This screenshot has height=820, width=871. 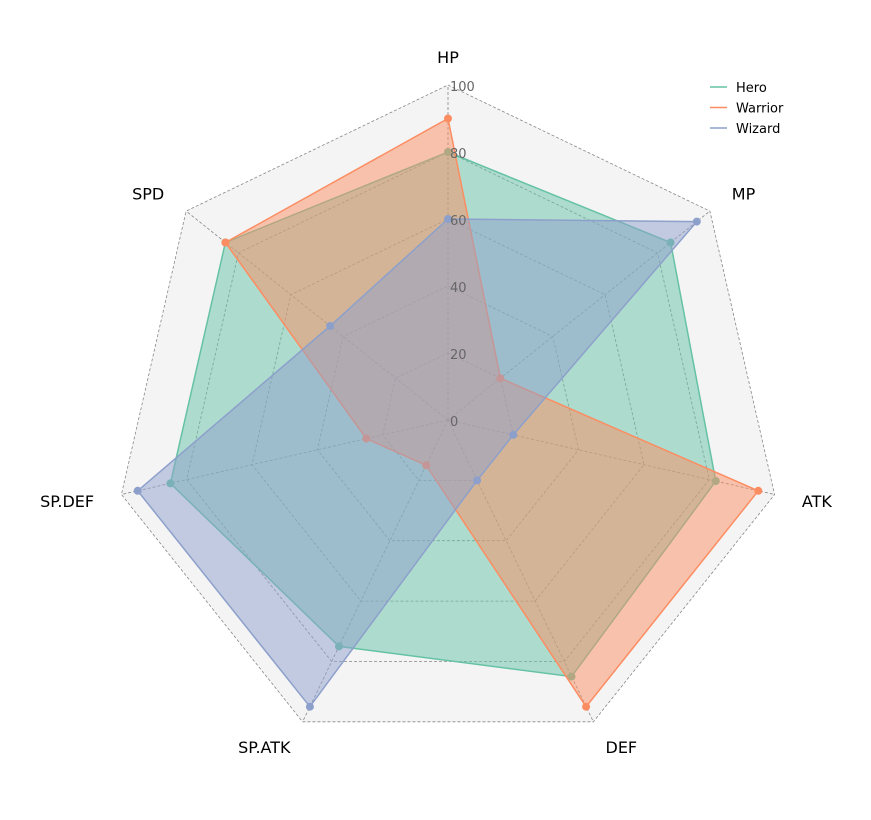 I want to click on legend: Hero Warrior Wizard, so click(x=747, y=109).